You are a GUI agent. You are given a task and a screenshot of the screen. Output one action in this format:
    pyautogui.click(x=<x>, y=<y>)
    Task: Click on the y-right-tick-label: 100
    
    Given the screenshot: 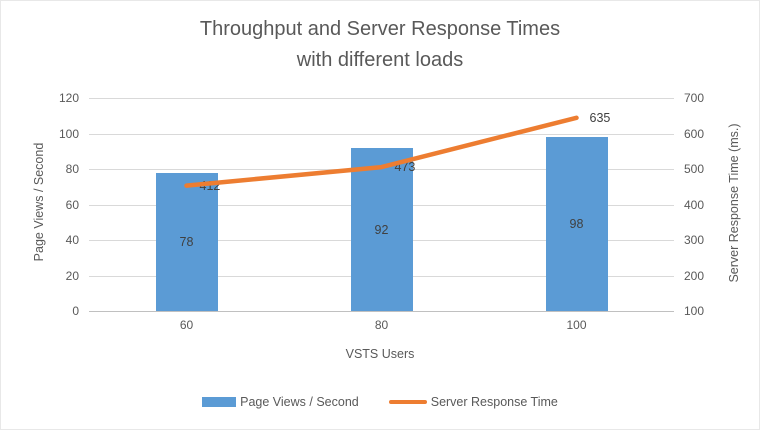 What is the action you would take?
    pyautogui.click(x=694, y=311)
    